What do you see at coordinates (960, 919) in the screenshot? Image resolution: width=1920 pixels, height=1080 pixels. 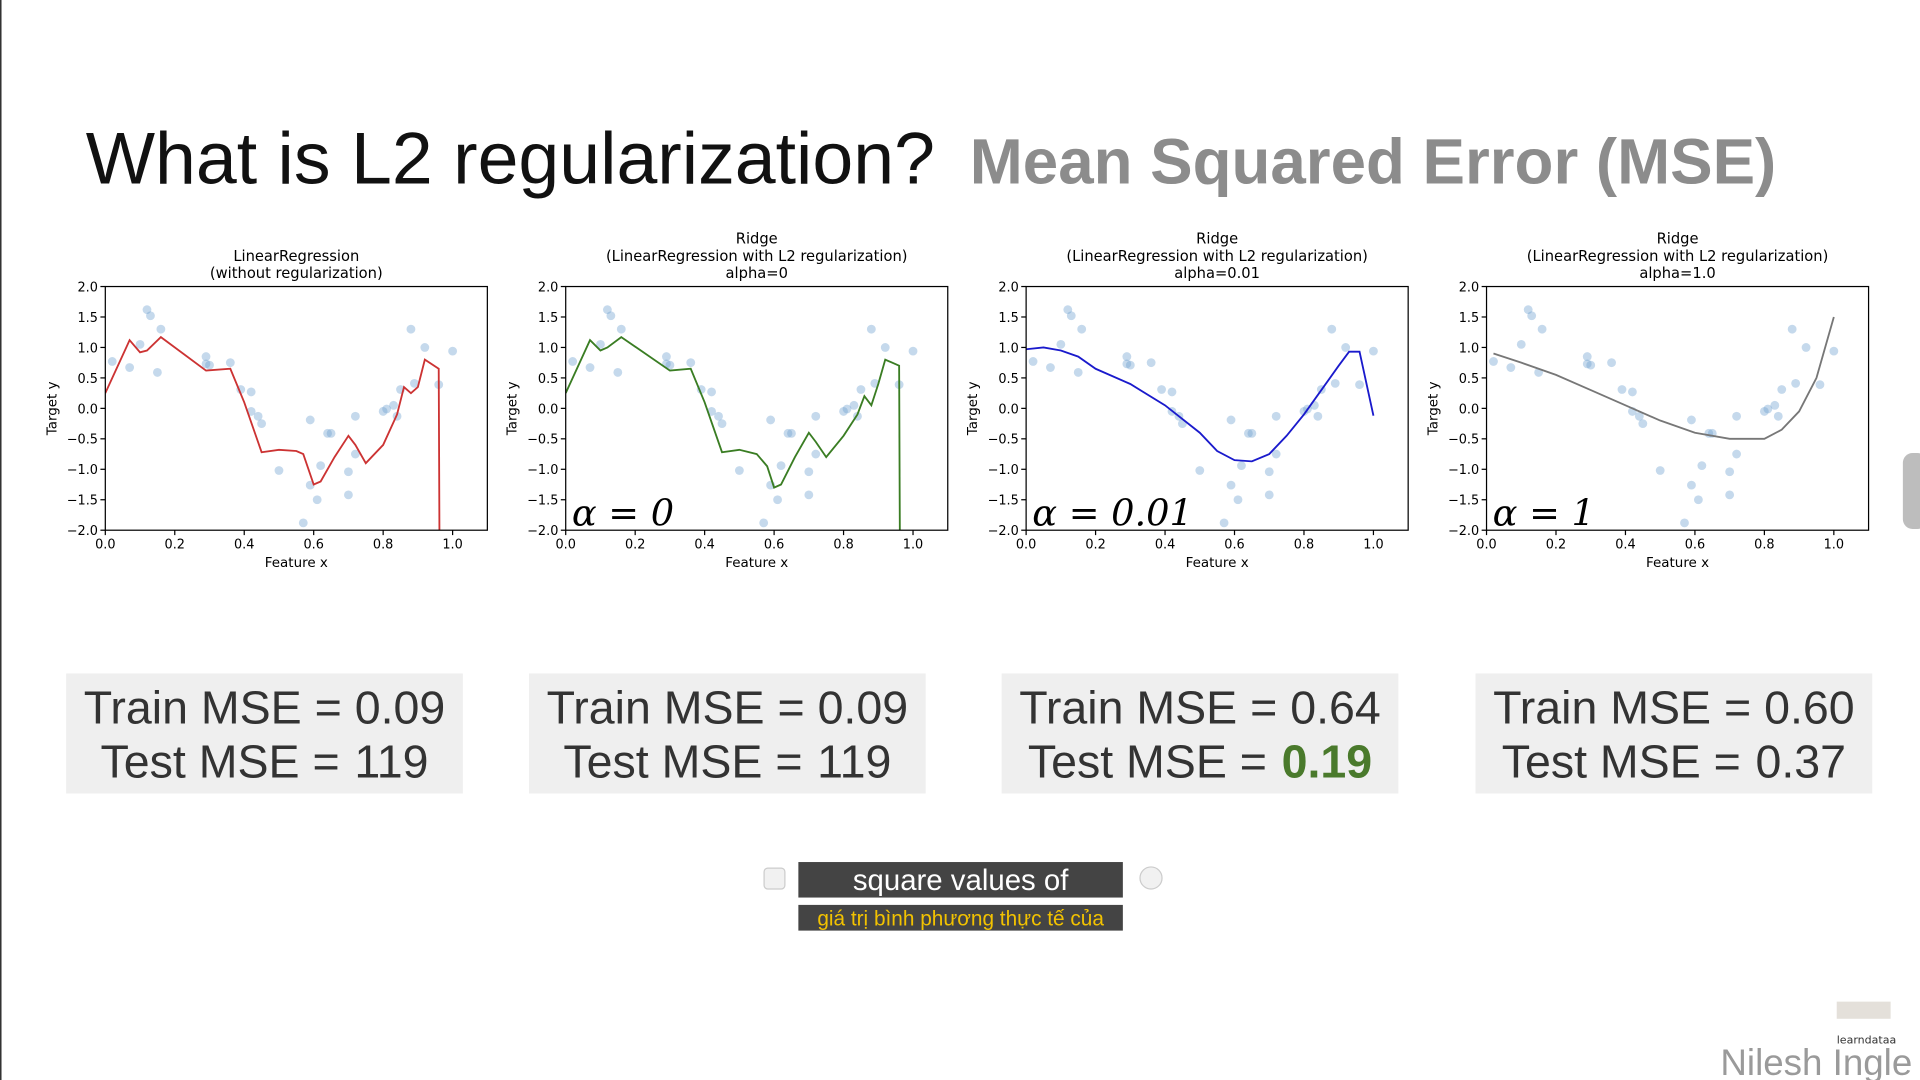 I see `caption-translation: giá trị bình phương thực tế của` at bounding box center [960, 919].